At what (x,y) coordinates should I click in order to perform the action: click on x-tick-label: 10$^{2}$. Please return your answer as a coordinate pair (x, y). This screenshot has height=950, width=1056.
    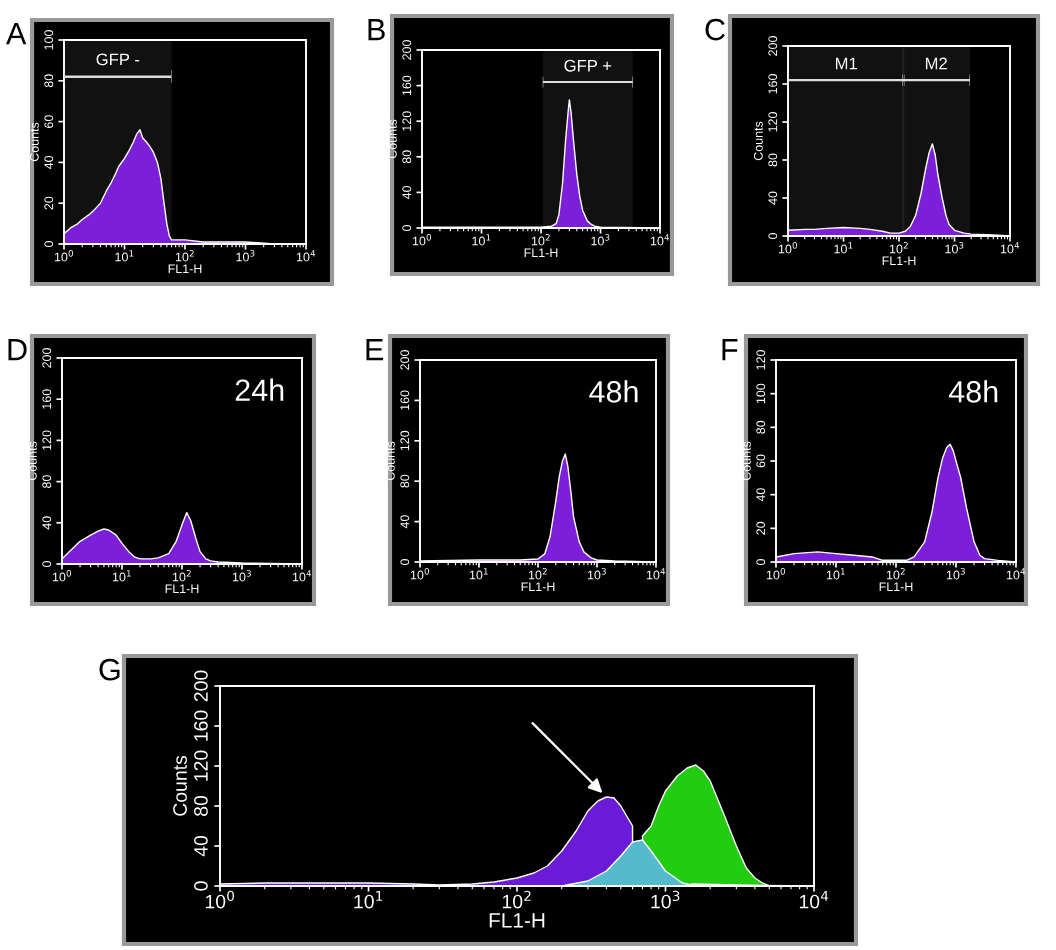
    Looking at the image, I should click on (516, 899).